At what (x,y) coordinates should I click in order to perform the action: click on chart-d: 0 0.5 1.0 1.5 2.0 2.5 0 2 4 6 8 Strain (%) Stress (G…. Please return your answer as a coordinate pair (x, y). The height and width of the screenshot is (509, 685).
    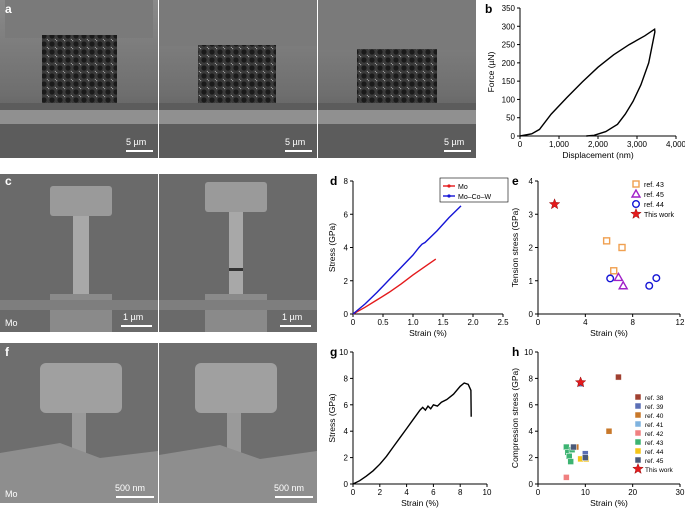
    Looking at the image, I should click on (418, 257).